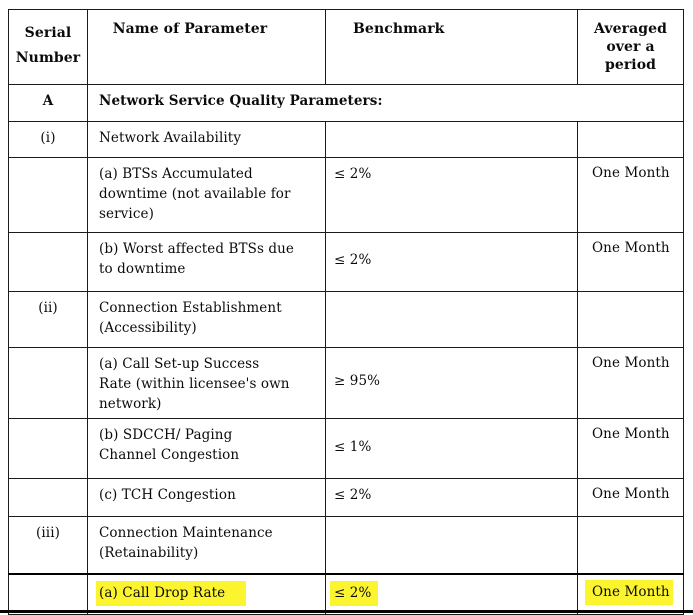  I want to click on table-row-section-a: A Network Service Quality Parameters:, so click(346, 103).